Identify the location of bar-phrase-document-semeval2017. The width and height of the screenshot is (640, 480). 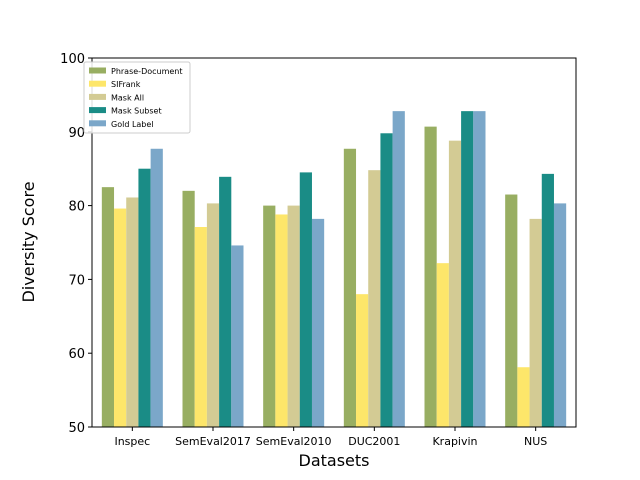
(188, 308).